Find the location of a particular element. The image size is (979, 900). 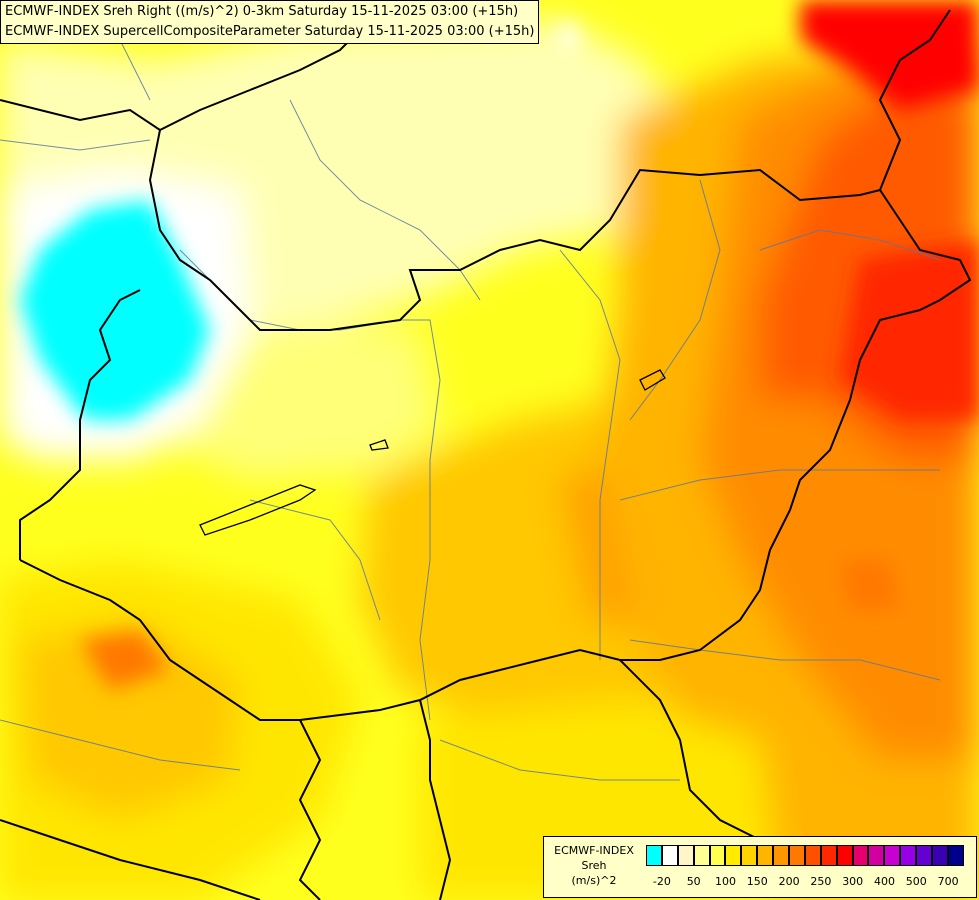

legend-tick-label: 200 is located at coordinates (789, 881).